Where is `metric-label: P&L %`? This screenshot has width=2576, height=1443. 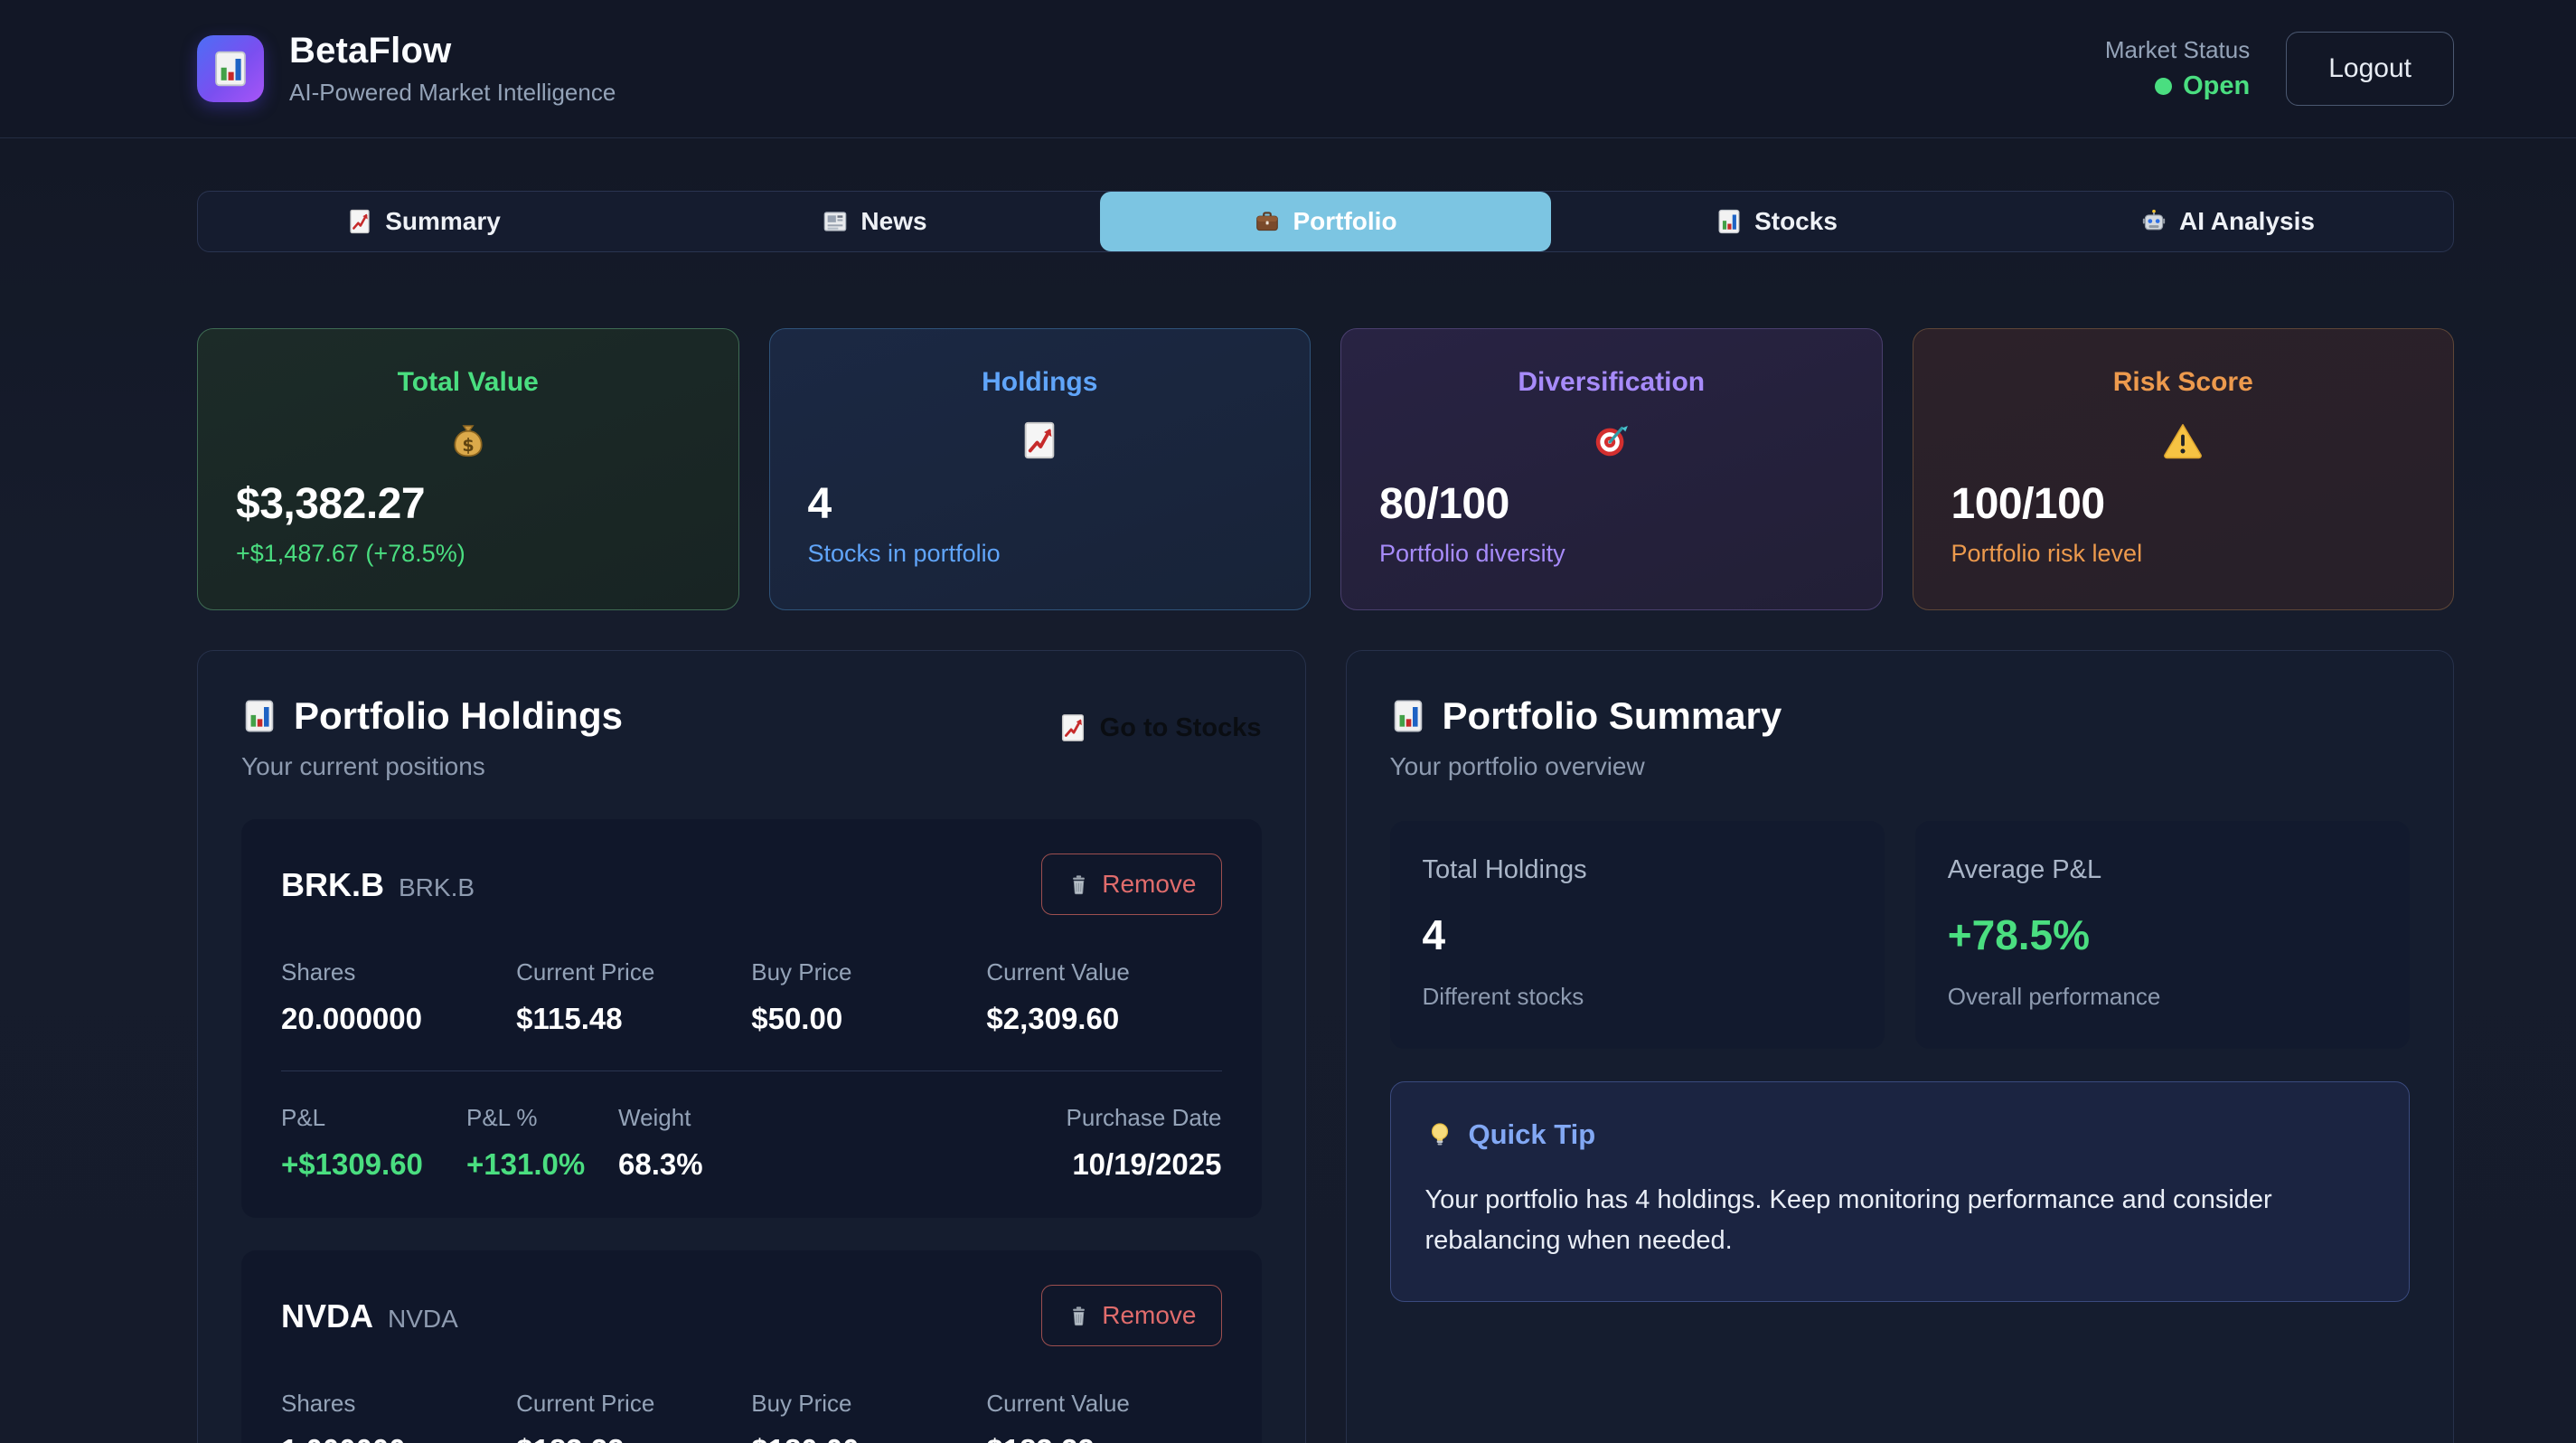
metric-label: P&L % is located at coordinates (502, 1118).